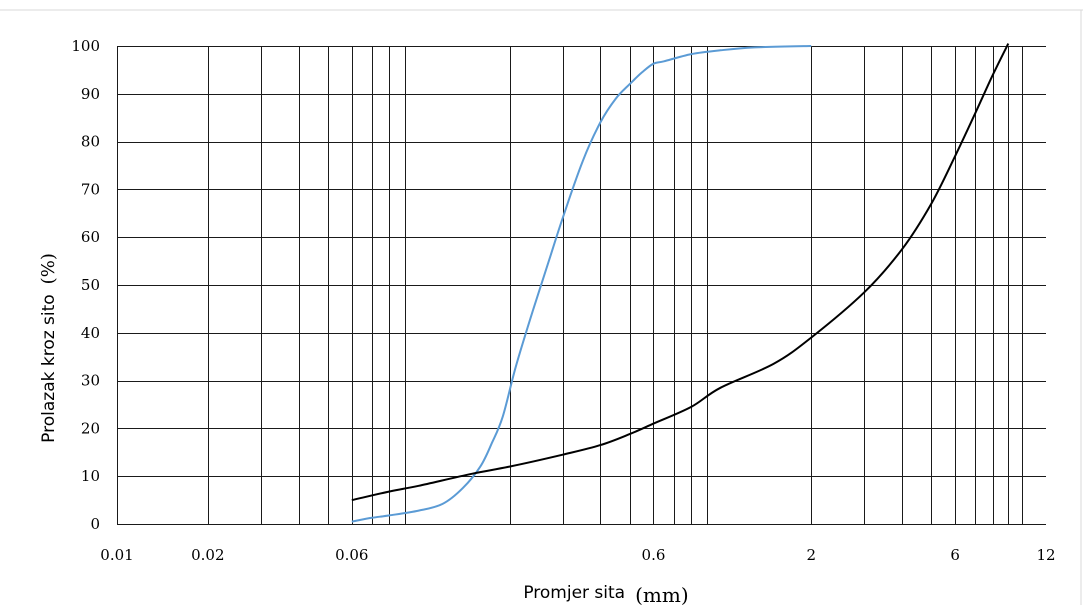 The image size is (1083, 605). Describe the element at coordinates (90, 476) in the screenshot. I see `y-tick-label: 10` at that location.